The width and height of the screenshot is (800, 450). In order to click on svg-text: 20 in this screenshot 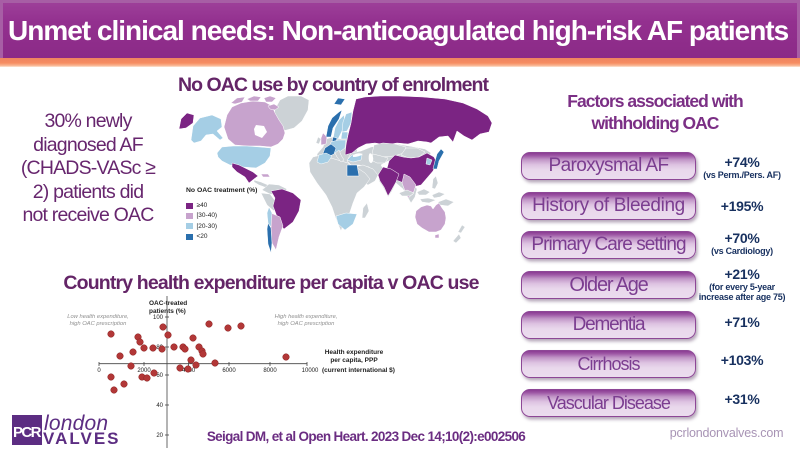, I will do `click(159, 436)`.